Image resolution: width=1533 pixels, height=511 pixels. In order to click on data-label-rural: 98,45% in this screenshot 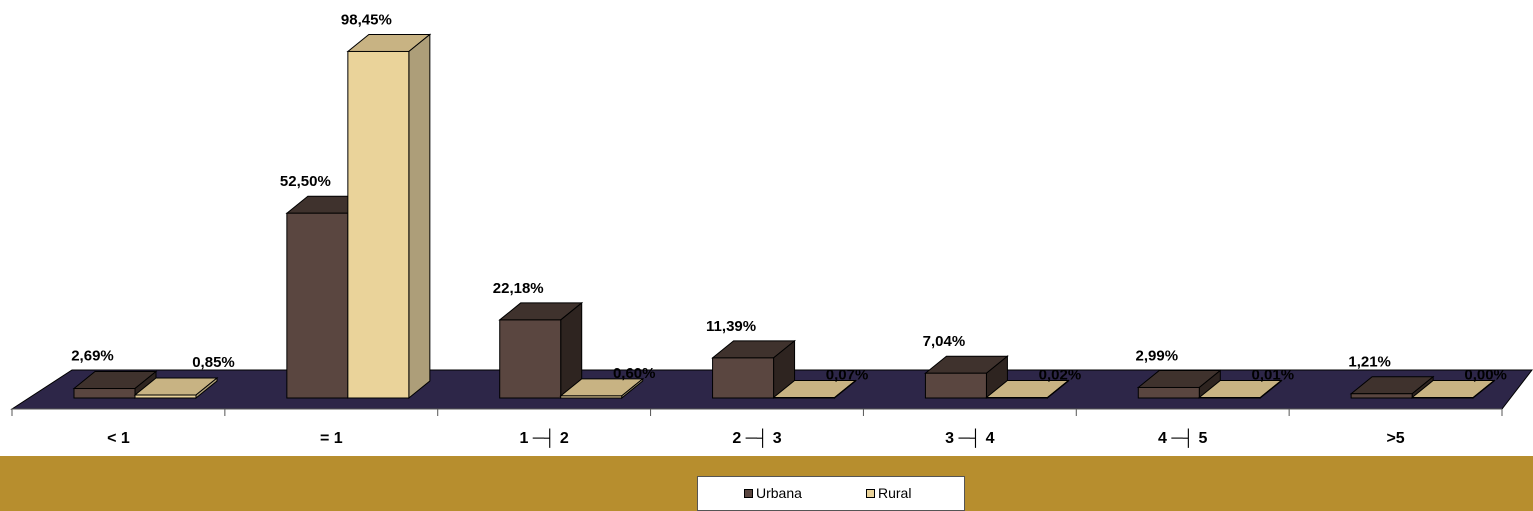, I will do `click(366, 19)`.